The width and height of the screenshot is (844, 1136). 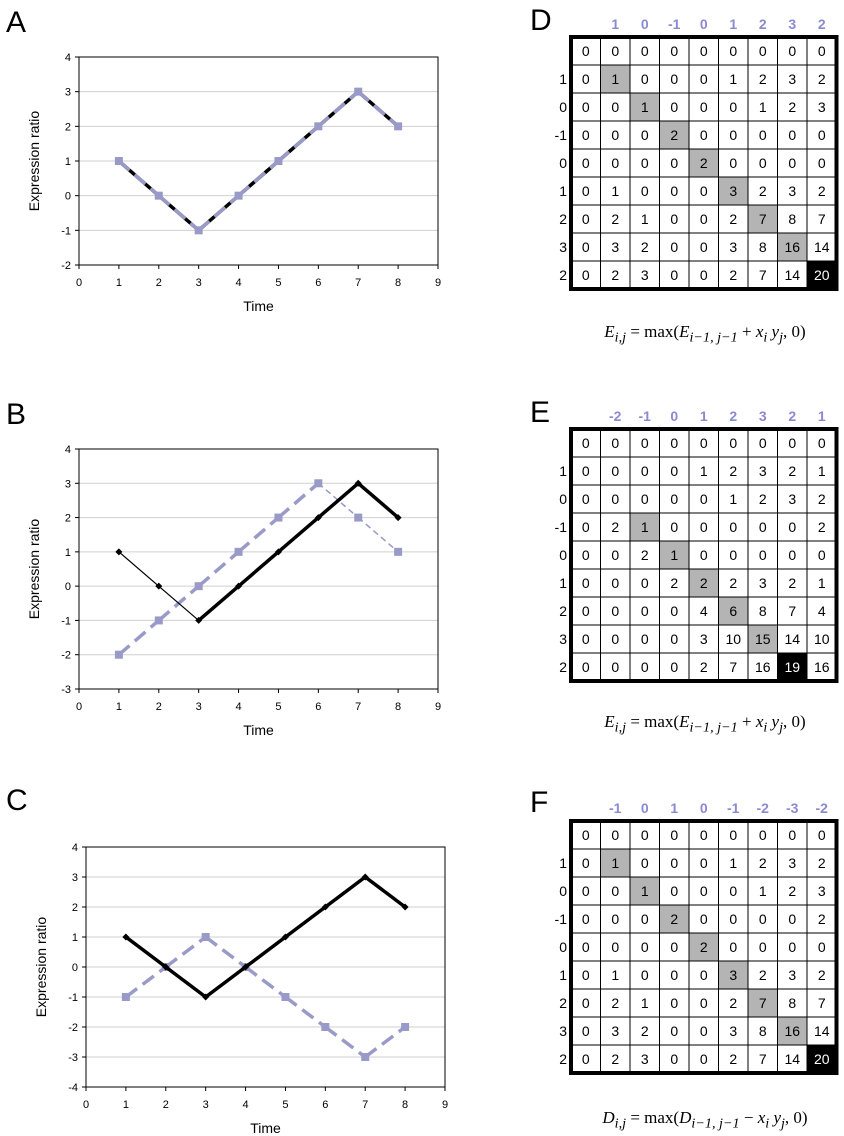 What do you see at coordinates (66, 690) in the screenshot?
I see `y-tick-label: -3` at bounding box center [66, 690].